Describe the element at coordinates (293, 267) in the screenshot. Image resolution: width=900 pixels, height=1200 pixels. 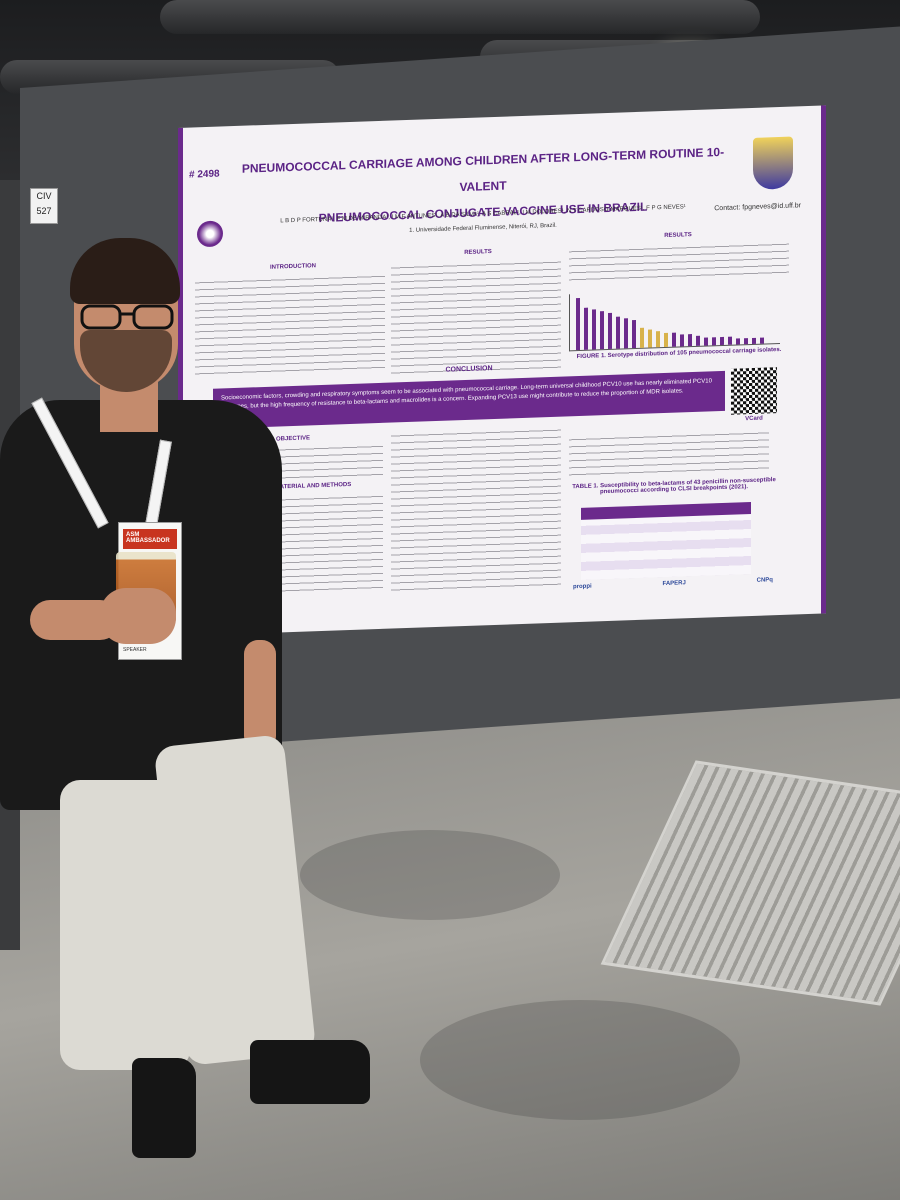
I see `section-introduction: INTRODUCTION` at that location.